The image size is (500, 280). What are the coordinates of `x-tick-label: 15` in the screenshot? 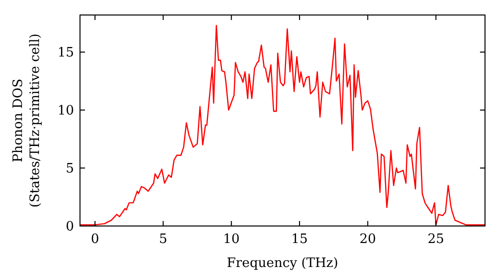 It's located at (299, 239).